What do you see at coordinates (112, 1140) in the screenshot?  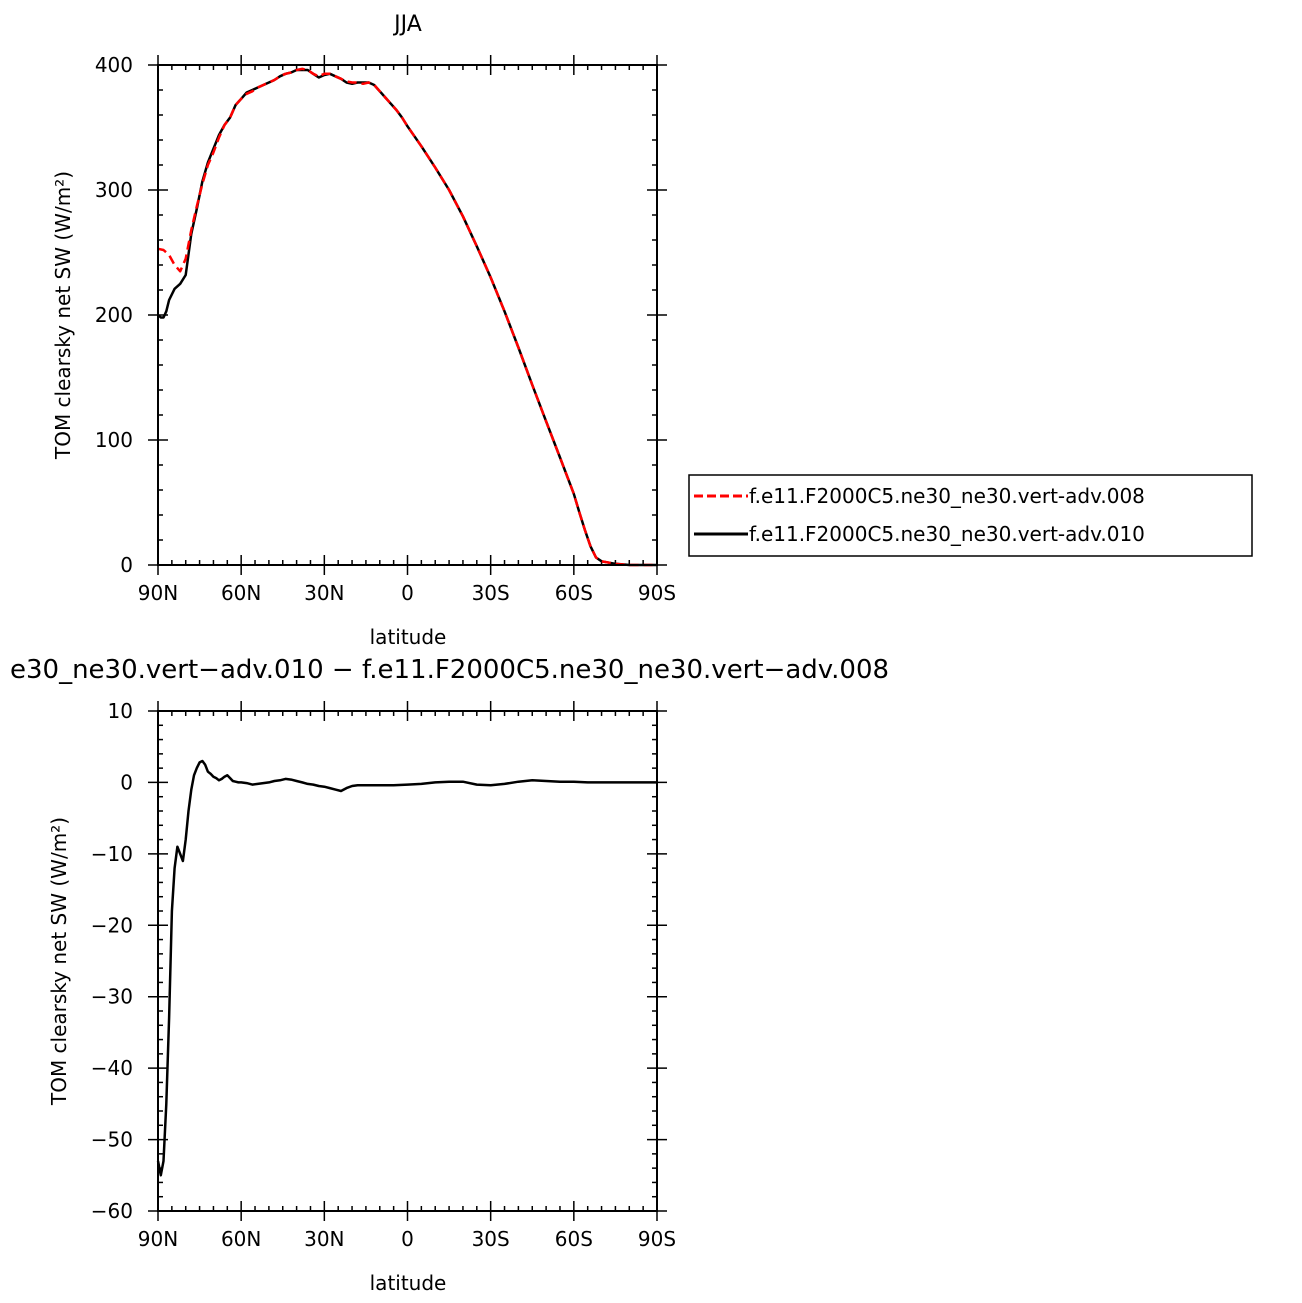 I see `bottom-y-tick-label: −50` at bounding box center [112, 1140].